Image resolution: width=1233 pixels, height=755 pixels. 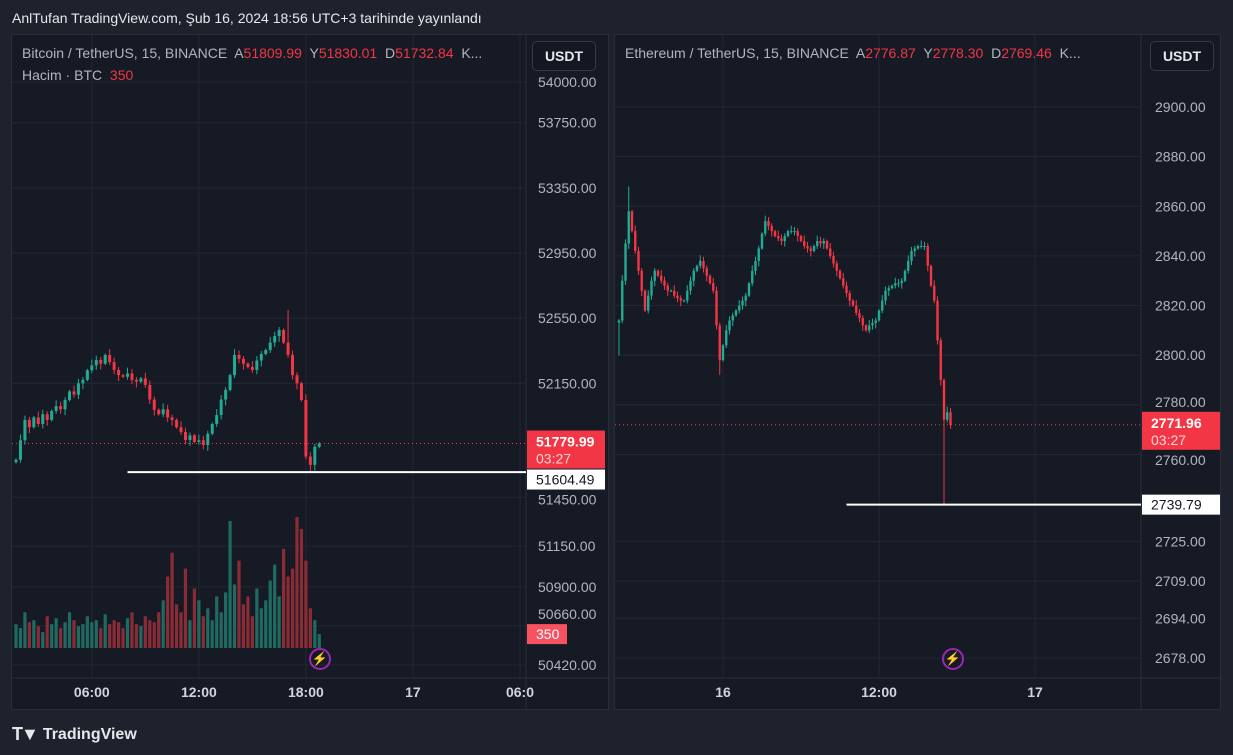 I want to click on price-tick-label: 2760.00, so click(x=1180, y=460).